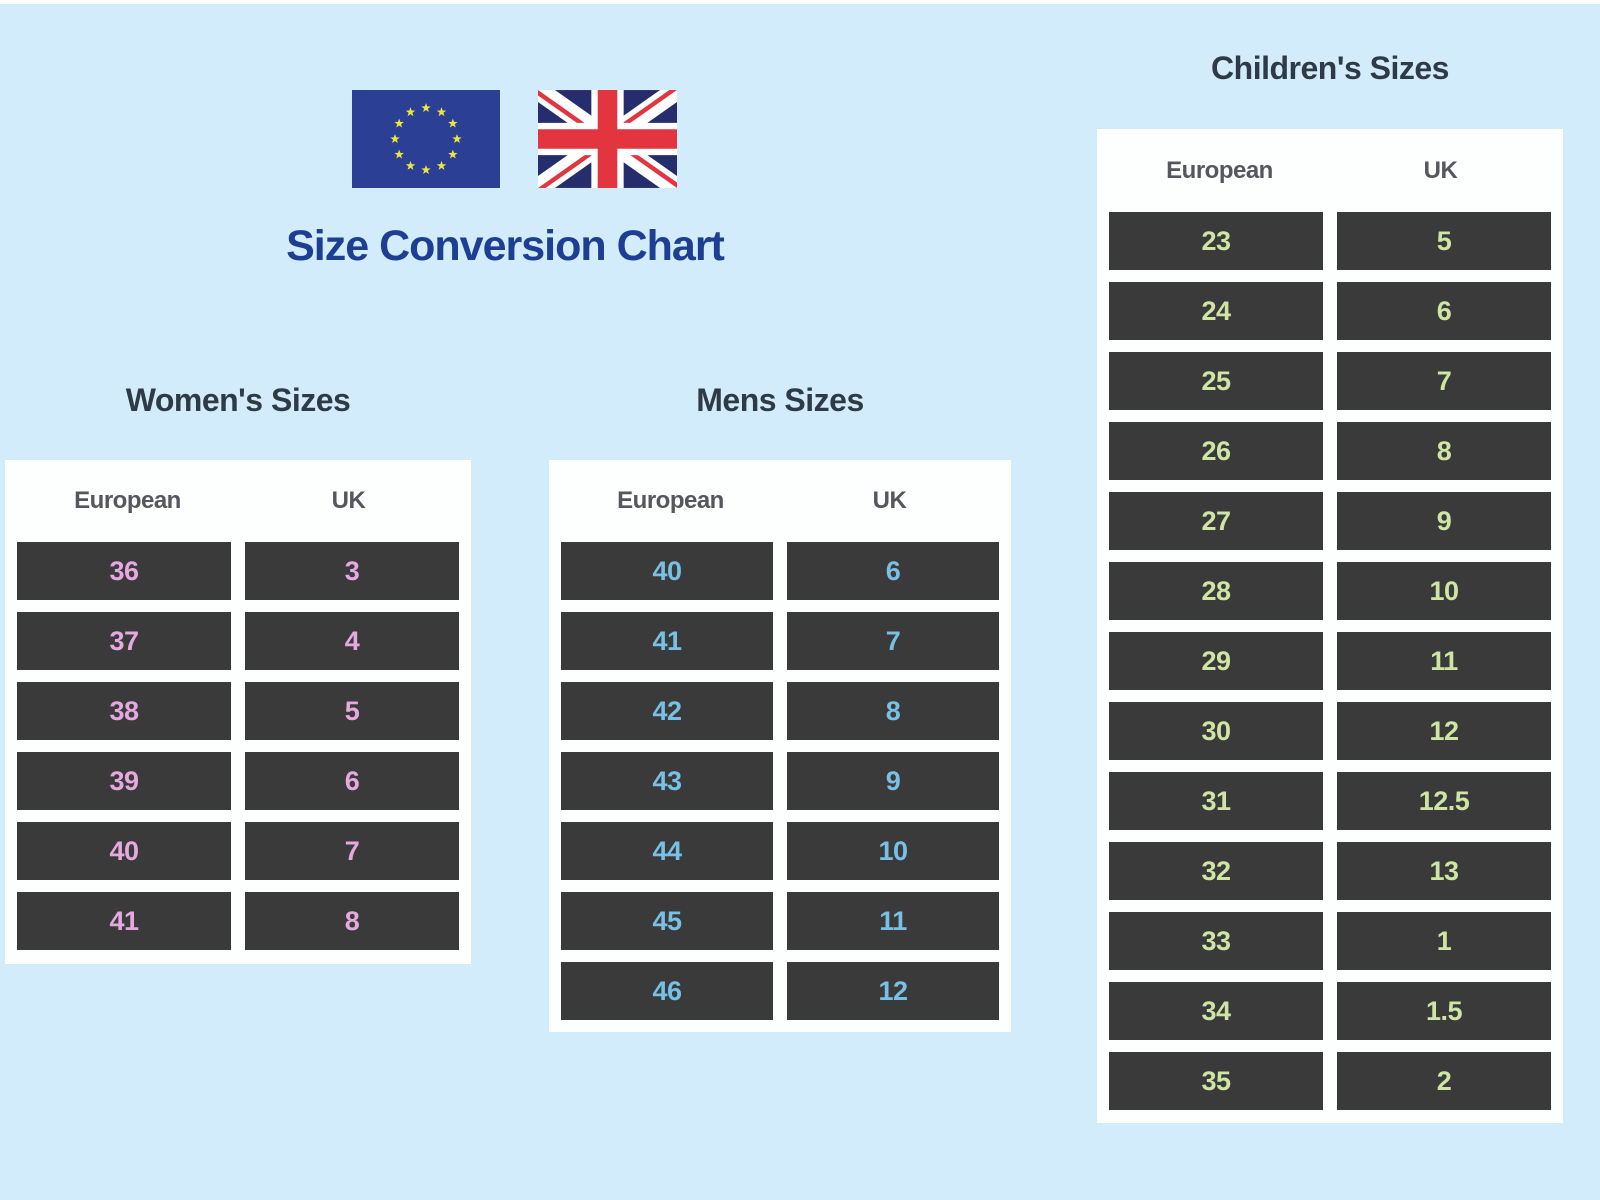 The width and height of the screenshot is (1600, 1200). I want to click on womens-rows: 36 3 37 4 38 5 39 6 40 7 41 8, so click(238, 746).